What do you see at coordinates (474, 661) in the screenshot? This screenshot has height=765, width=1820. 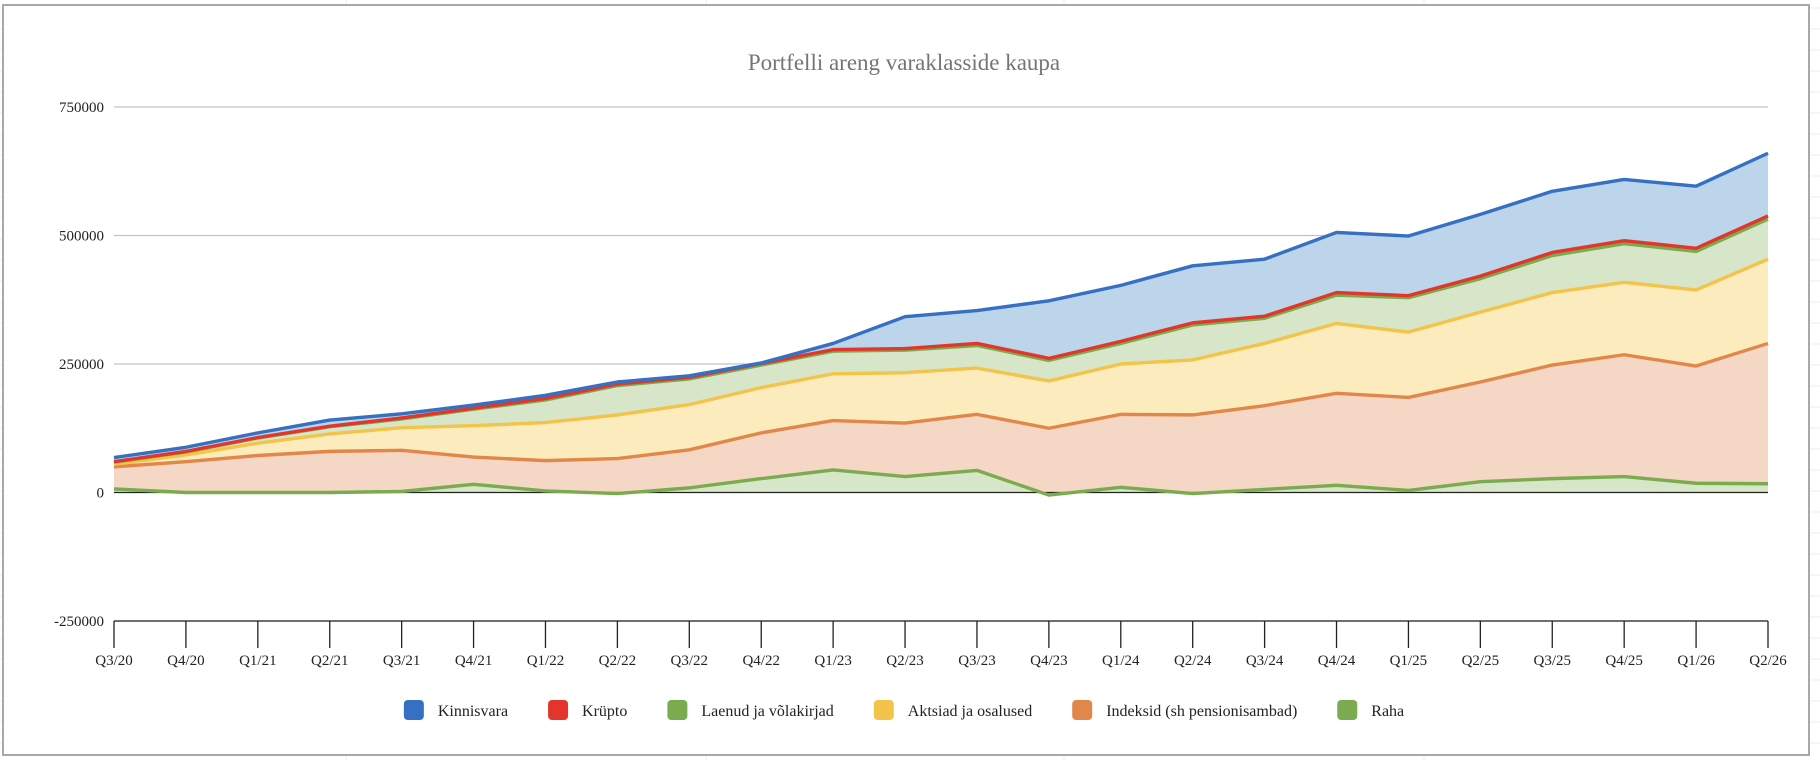 I see `x-tick-label: Q4/21` at bounding box center [474, 661].